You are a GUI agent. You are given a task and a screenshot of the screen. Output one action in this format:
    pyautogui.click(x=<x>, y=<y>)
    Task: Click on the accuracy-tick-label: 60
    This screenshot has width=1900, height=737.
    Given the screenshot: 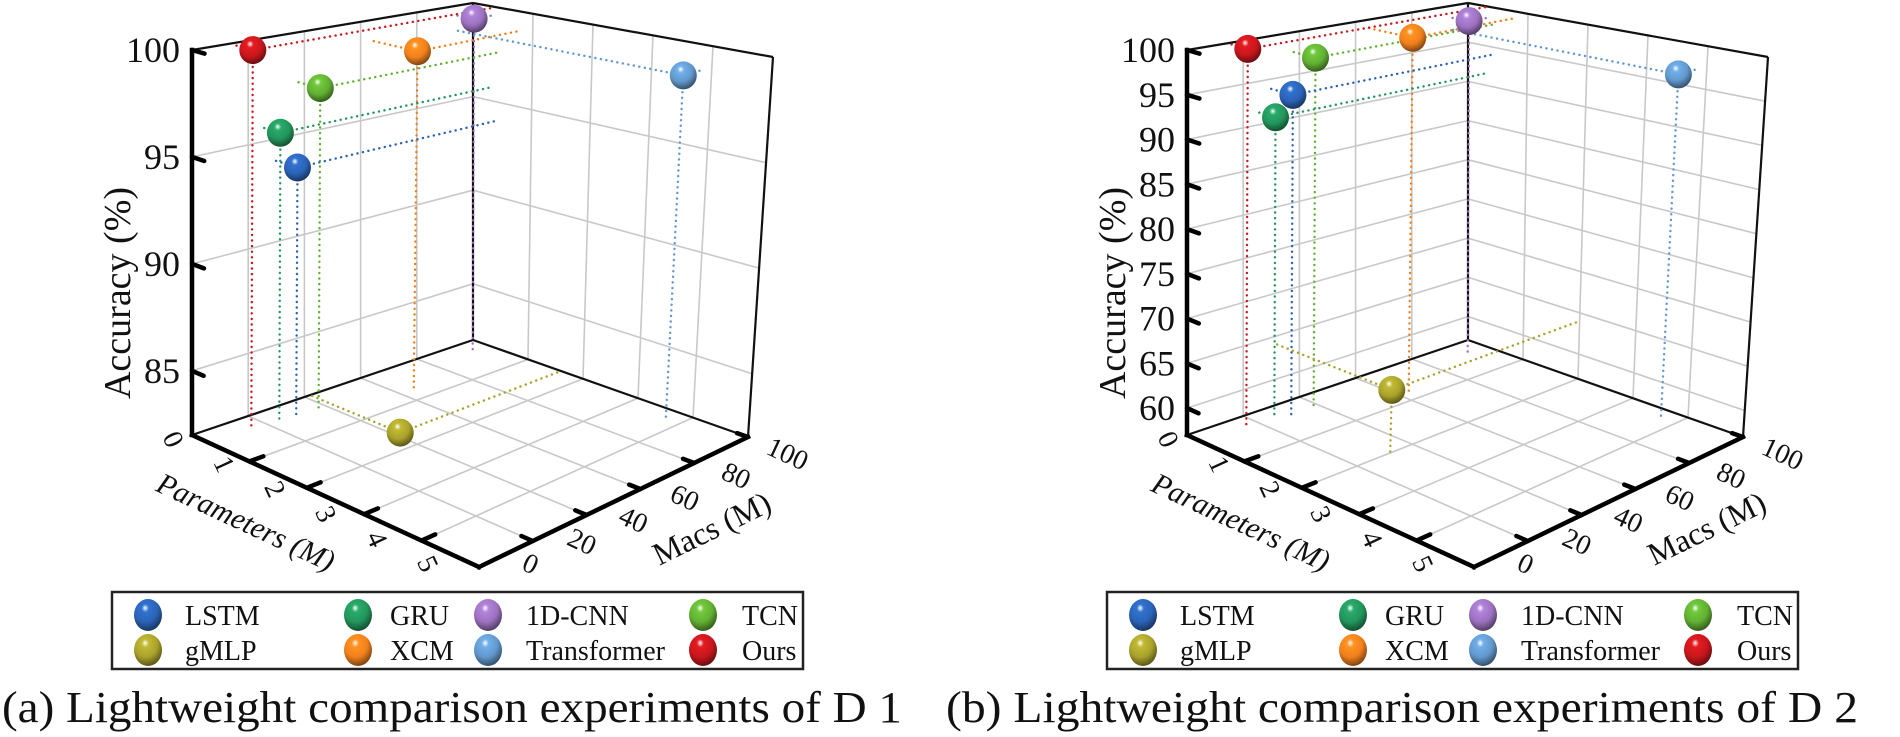 What is the action you would take?
    pyautogui.click(x=1157, y=408)
    